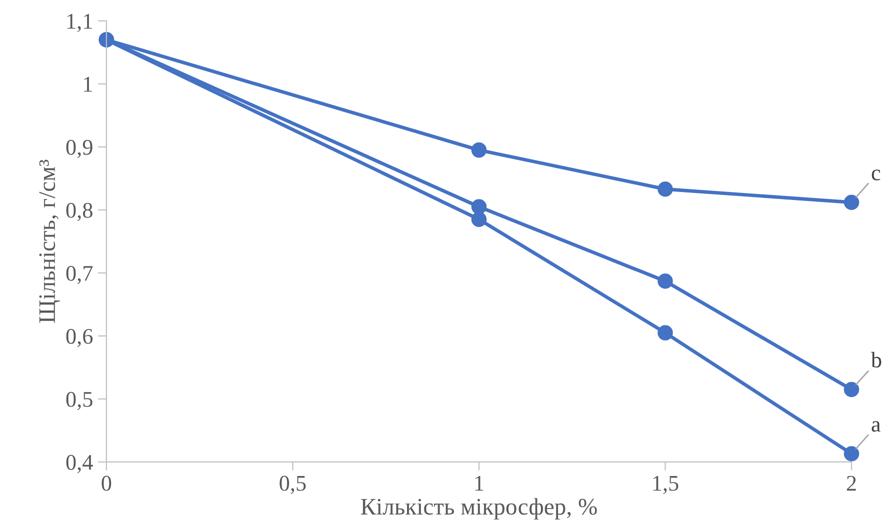 This screenshot has width=887, height=522. What do you see at coordinates (478, 509) in the screenshot?
I see `x-axis-title: Кількість мікросфер, %` at bounding box center [478, 509].